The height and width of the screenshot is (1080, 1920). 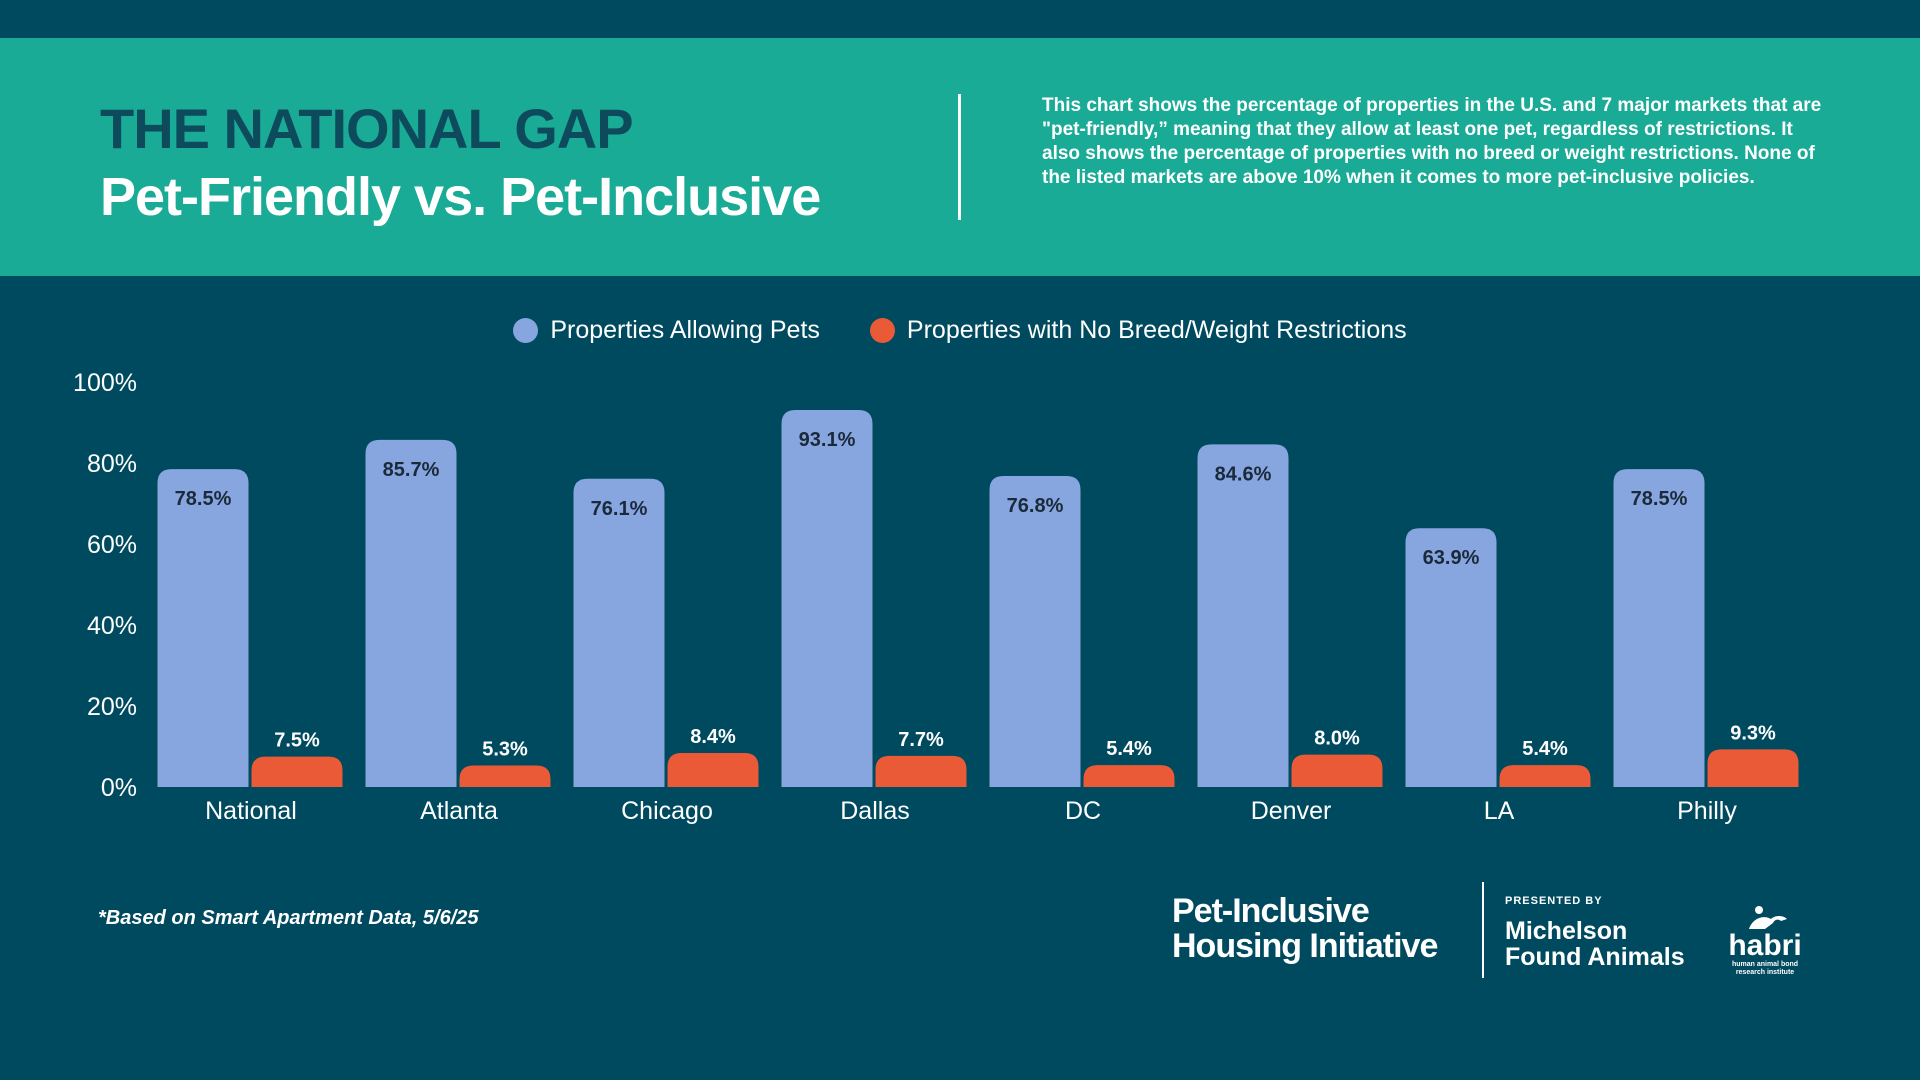 I want to click on data-label: 7.7%, so click(x=921, y=740).